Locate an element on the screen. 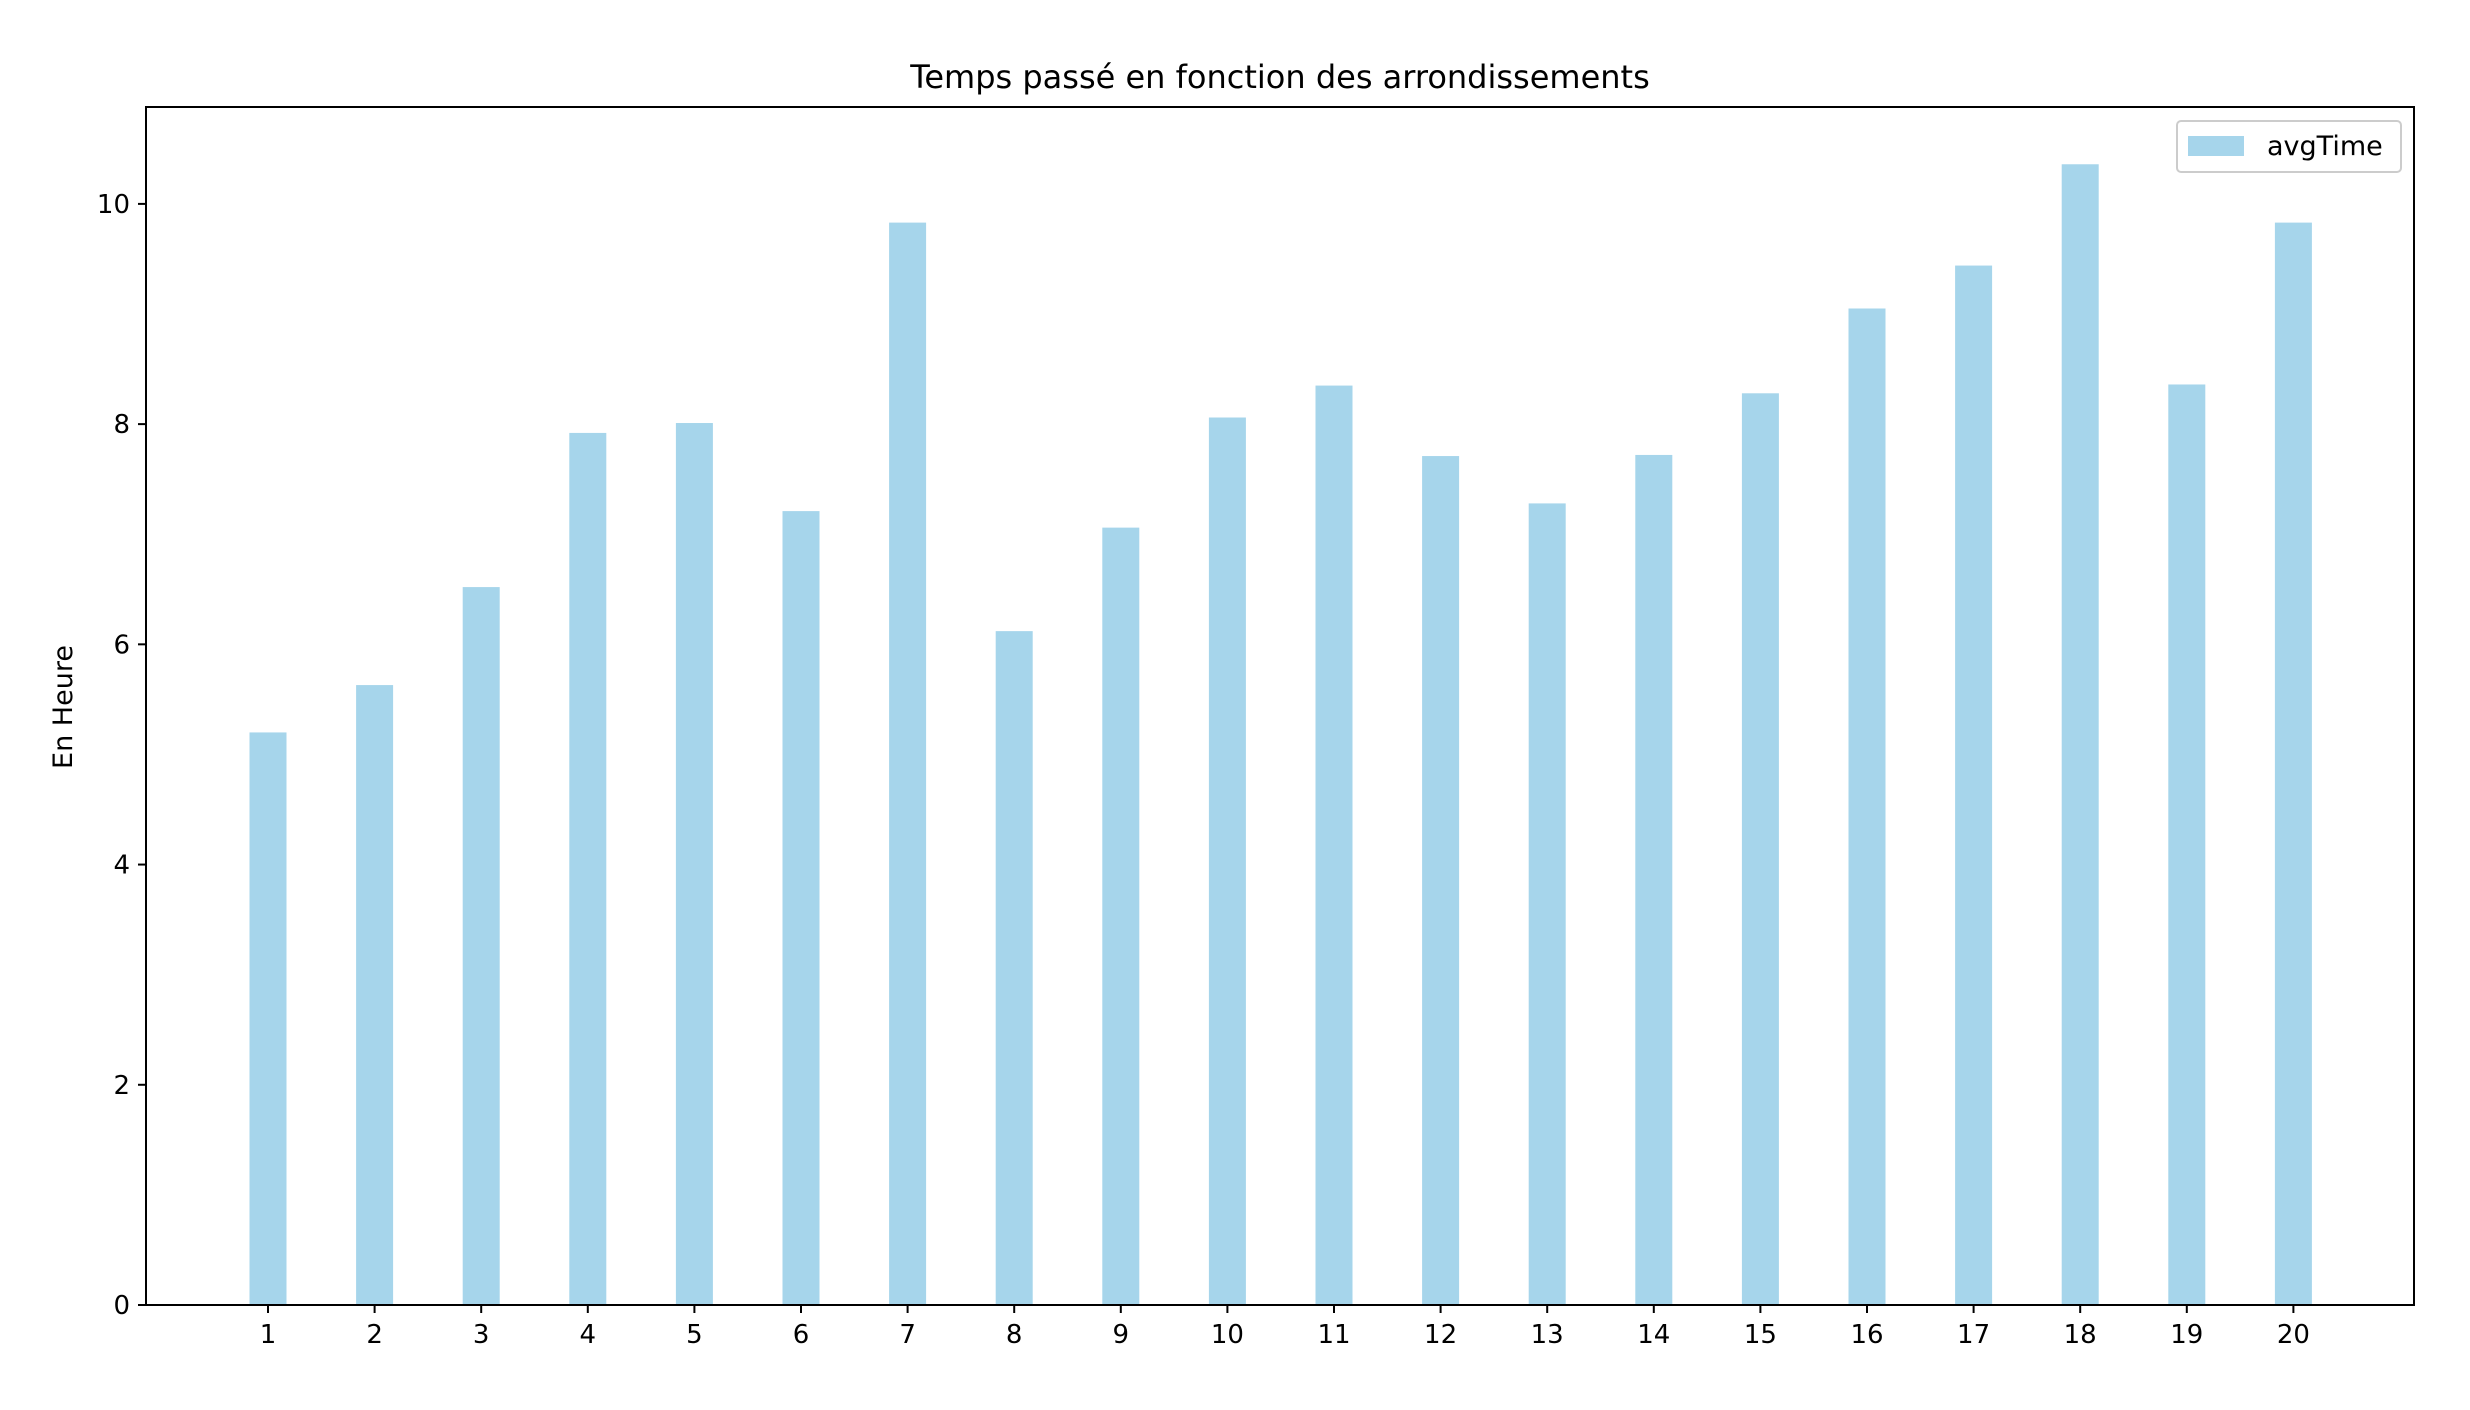  x-tick-label: 3 is located at coordinates (481, 1335).